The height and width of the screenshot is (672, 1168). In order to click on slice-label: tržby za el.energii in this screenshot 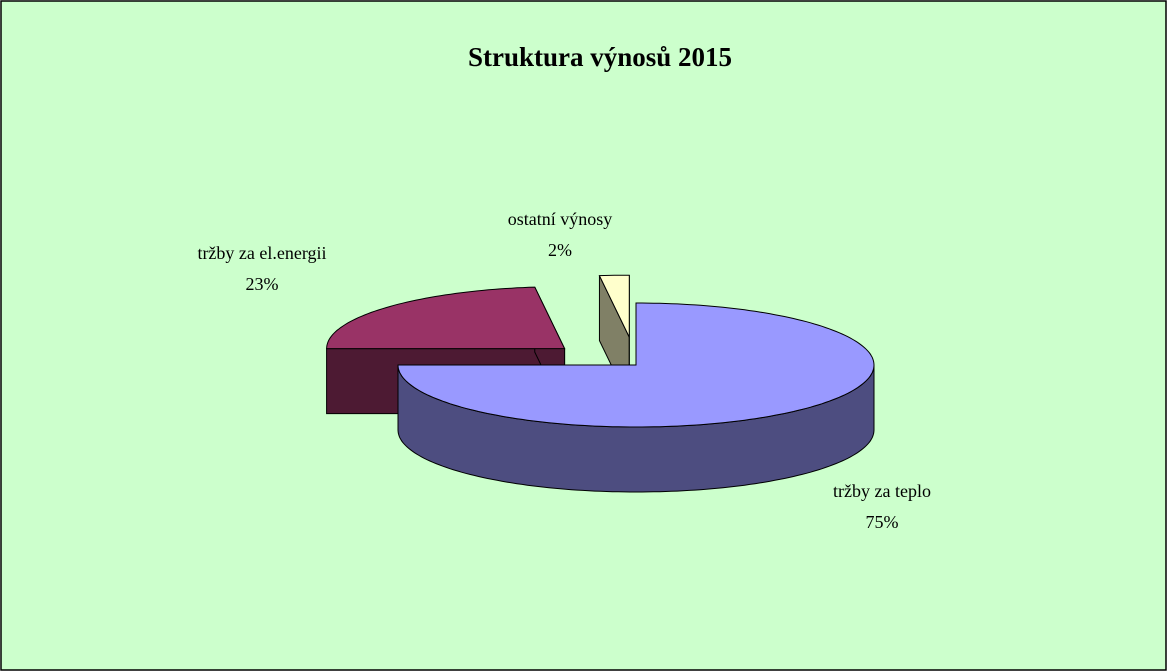, I will do `click(261, 253)`.